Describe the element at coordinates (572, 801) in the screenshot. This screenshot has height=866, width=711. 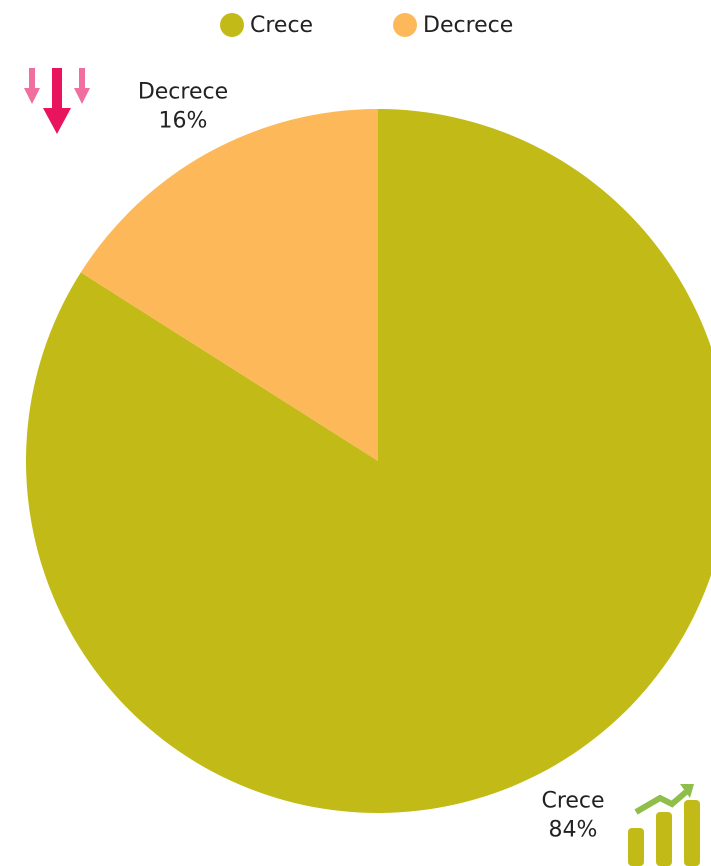
I see `slice-name: Crece` at that location.